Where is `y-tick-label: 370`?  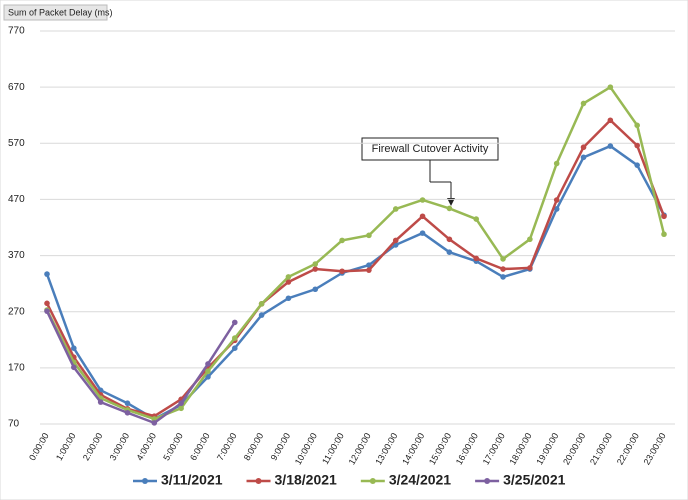
y-tick-label: 370 is located at coordinates (16, 255).